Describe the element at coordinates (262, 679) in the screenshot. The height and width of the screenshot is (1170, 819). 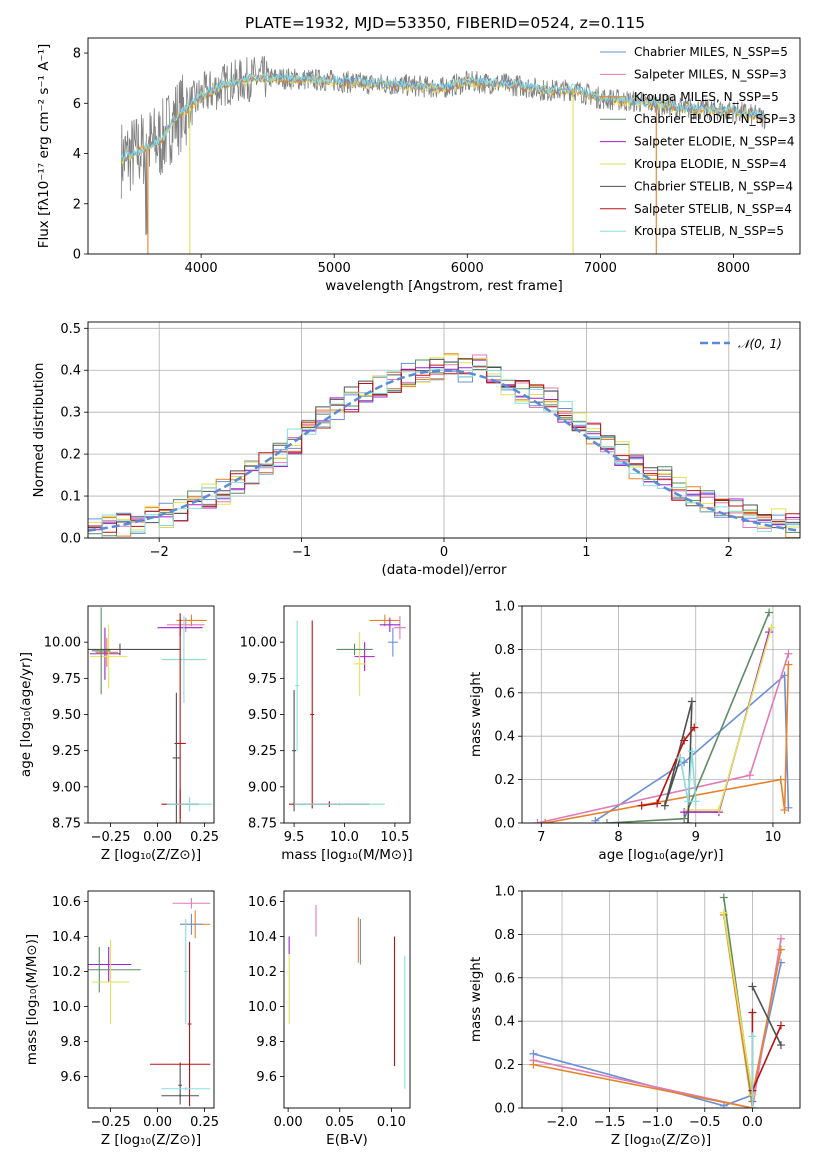
I see `y-tick-label: 9.75` at that location.